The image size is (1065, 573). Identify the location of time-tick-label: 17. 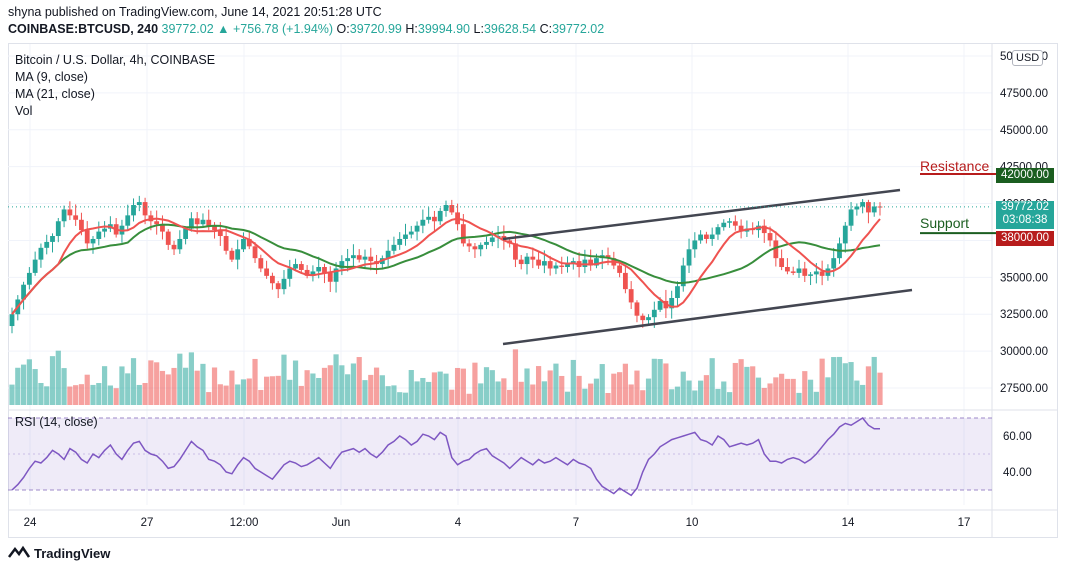
(964, 523).